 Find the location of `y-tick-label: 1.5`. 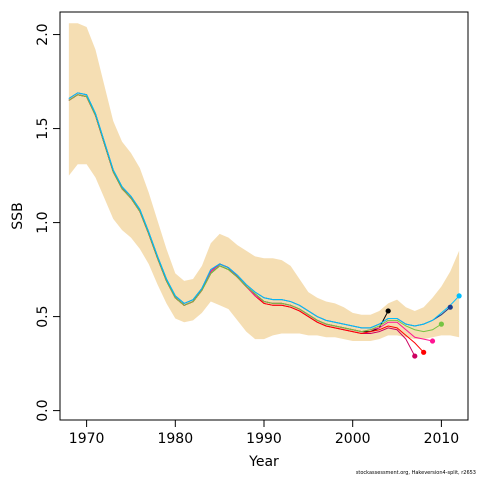

y-tick-label: 1.5 is located at coordinates (43, 128).